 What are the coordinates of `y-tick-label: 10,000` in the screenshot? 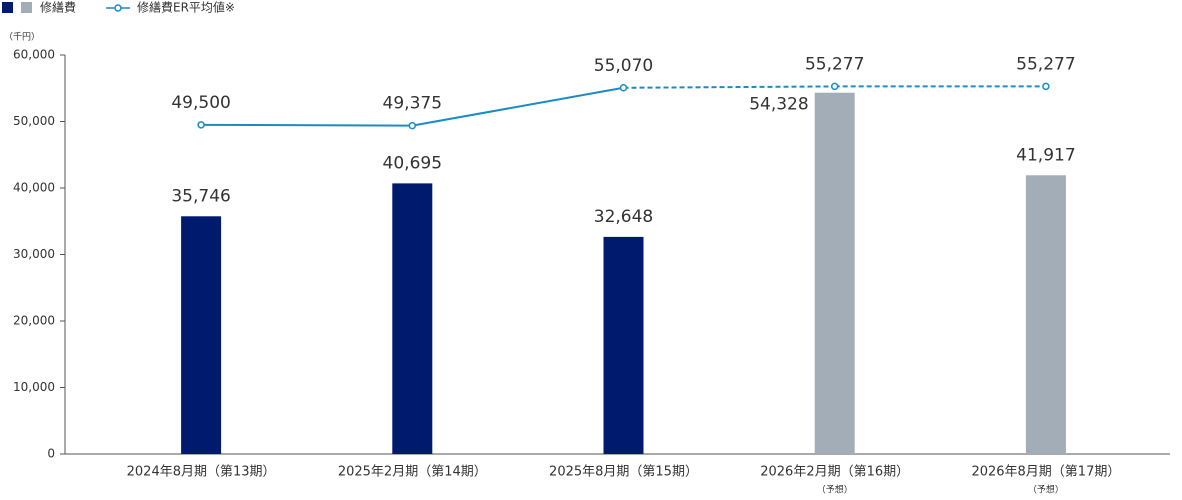 It's located at (34, 387).